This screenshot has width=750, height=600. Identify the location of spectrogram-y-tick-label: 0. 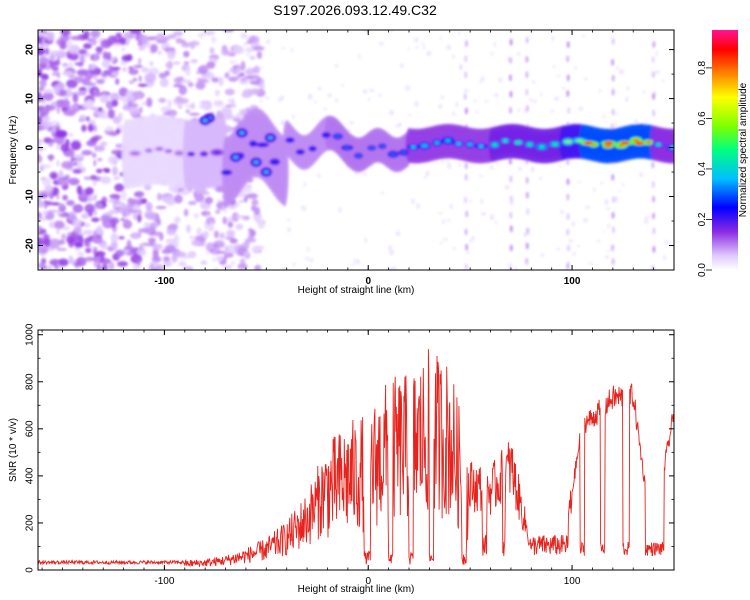
(30, 147).